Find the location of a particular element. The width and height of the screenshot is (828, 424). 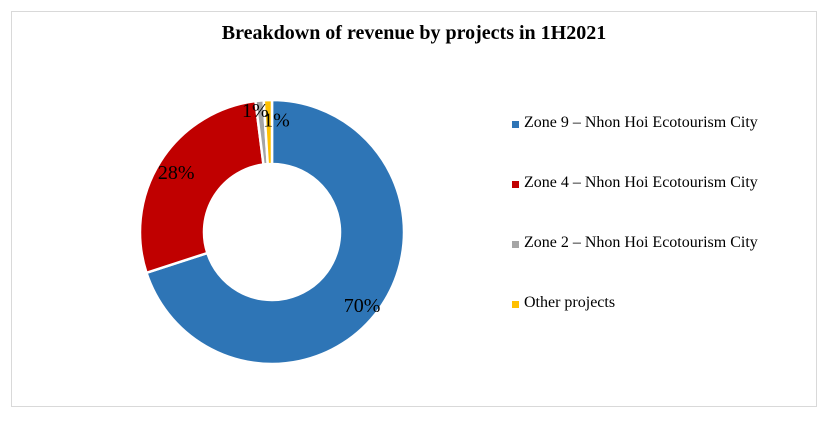

legend-label: Other projects is located at coordinates (570, 302).